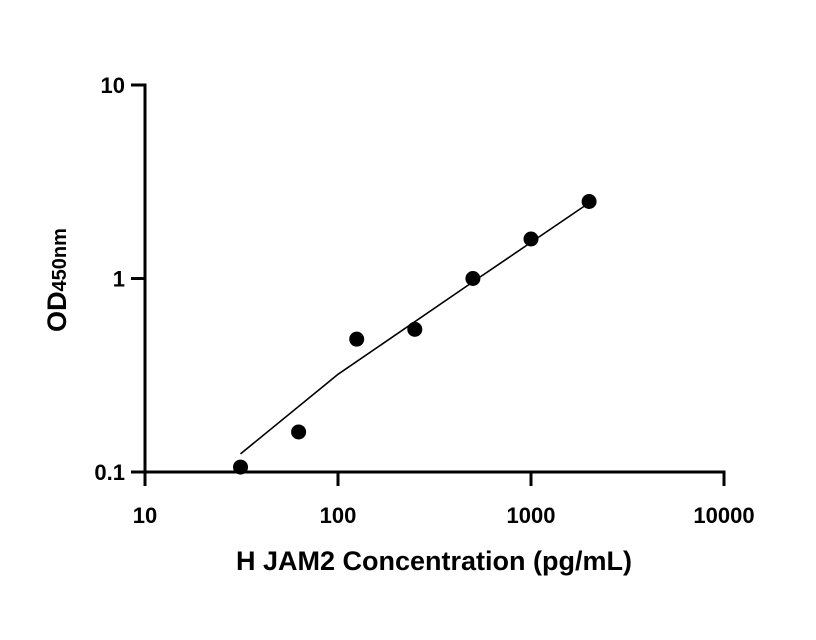 Image resolution: width=816 pixels, height=640 pixels. I want to click on y-axis-title: OD450nm, so click(57, 280).